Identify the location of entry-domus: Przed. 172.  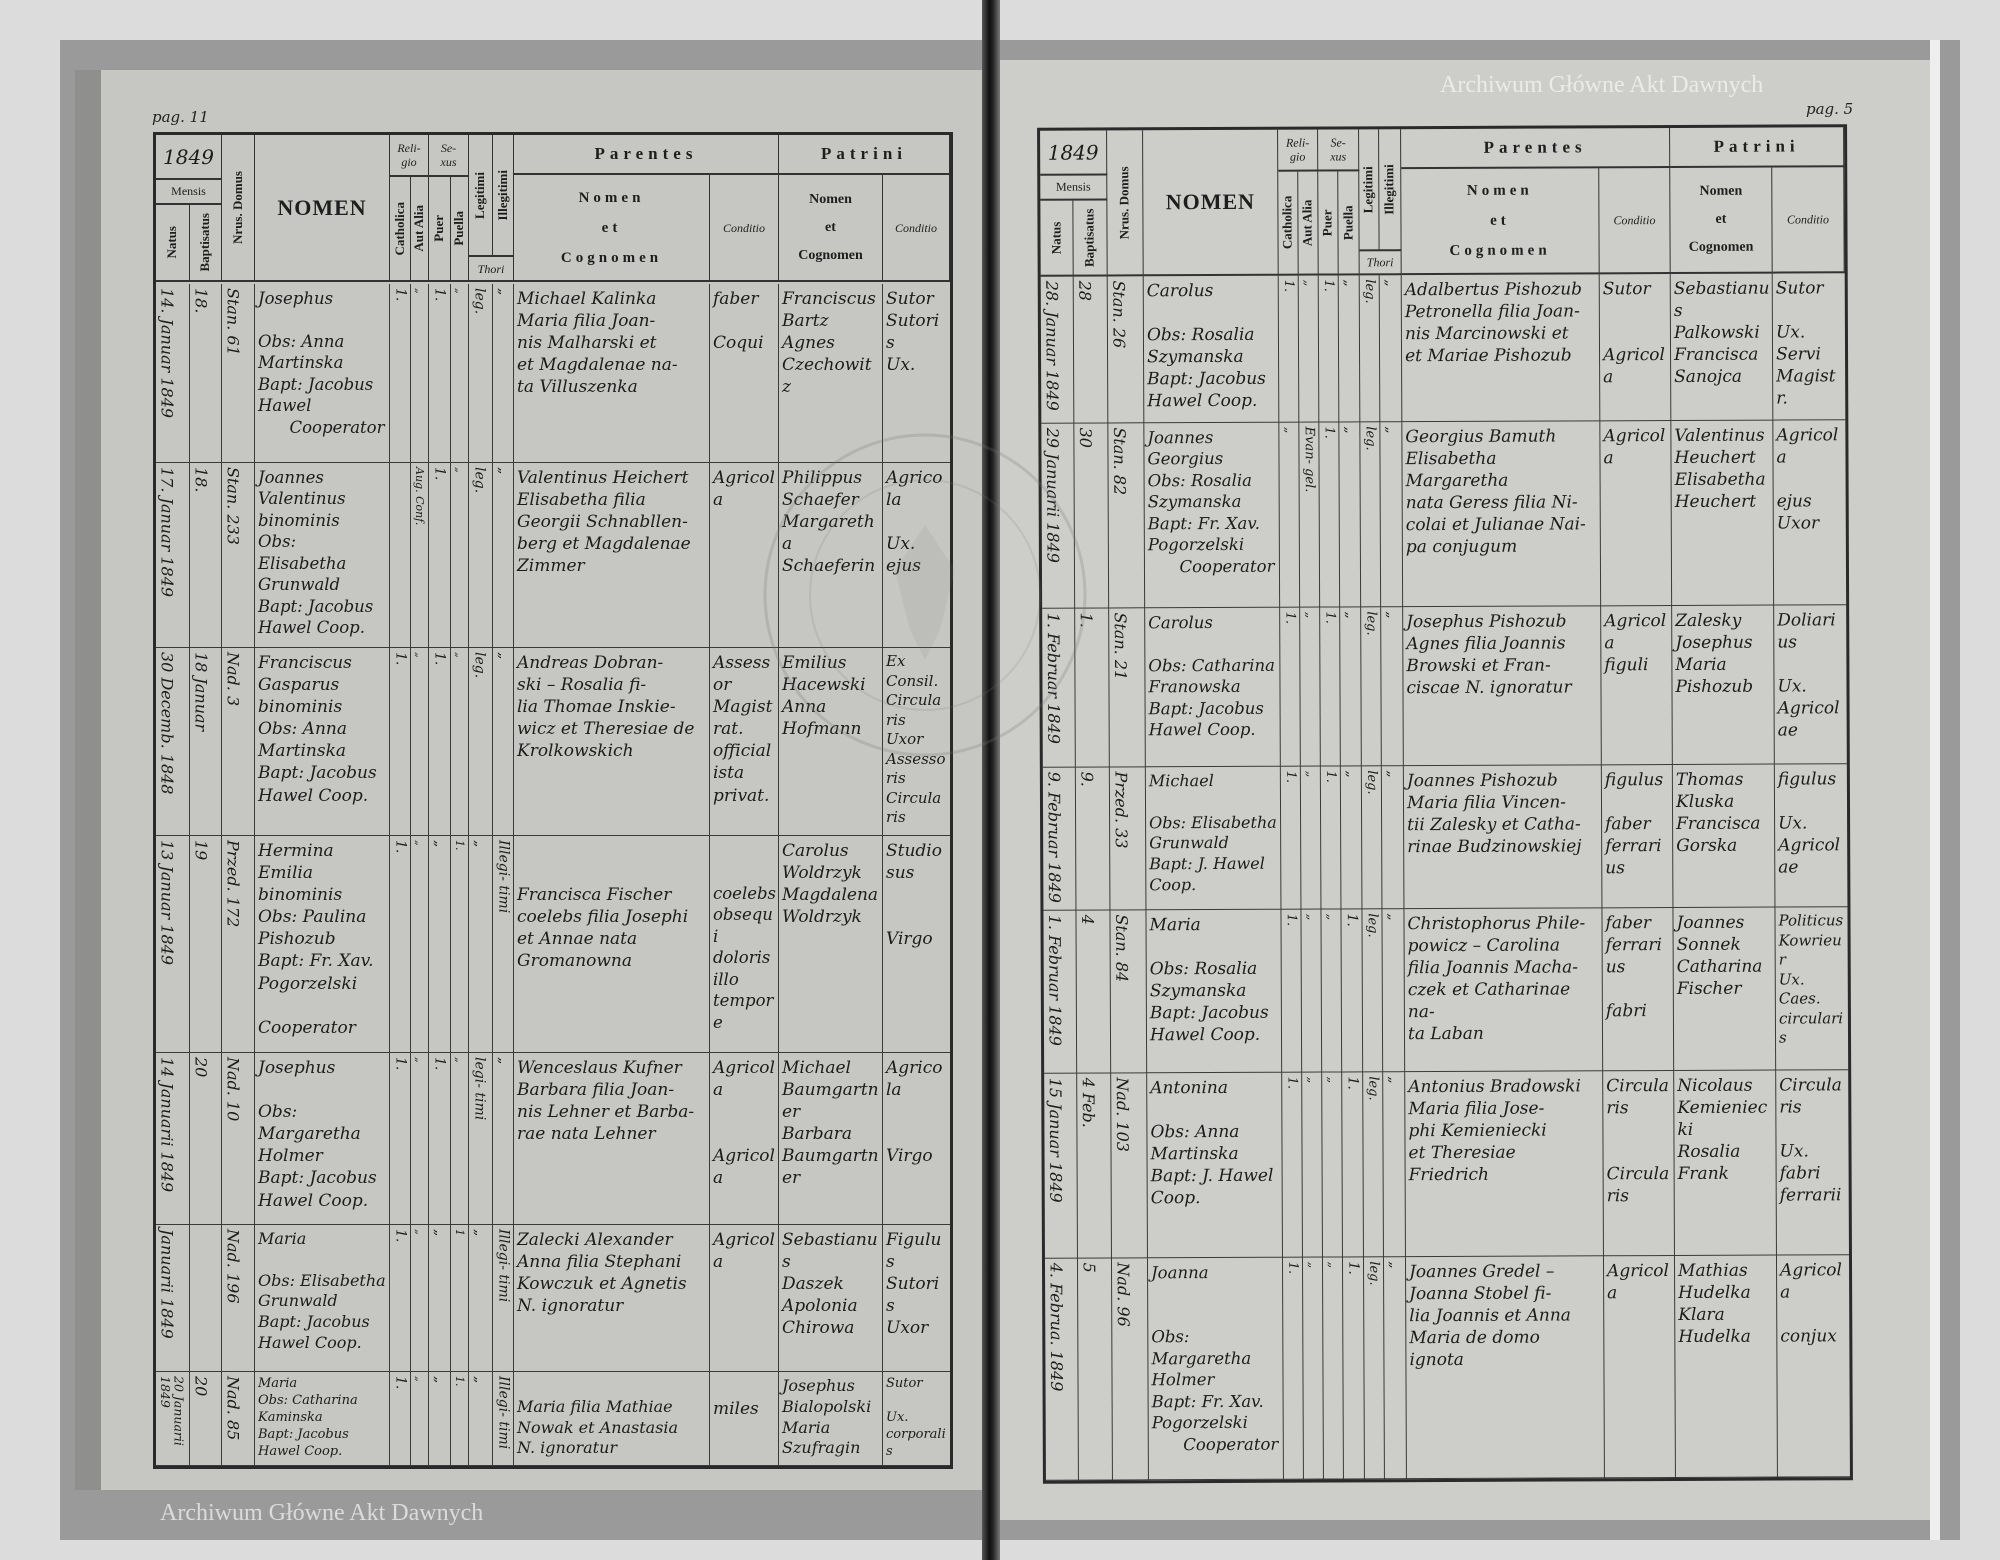
(238, 944).